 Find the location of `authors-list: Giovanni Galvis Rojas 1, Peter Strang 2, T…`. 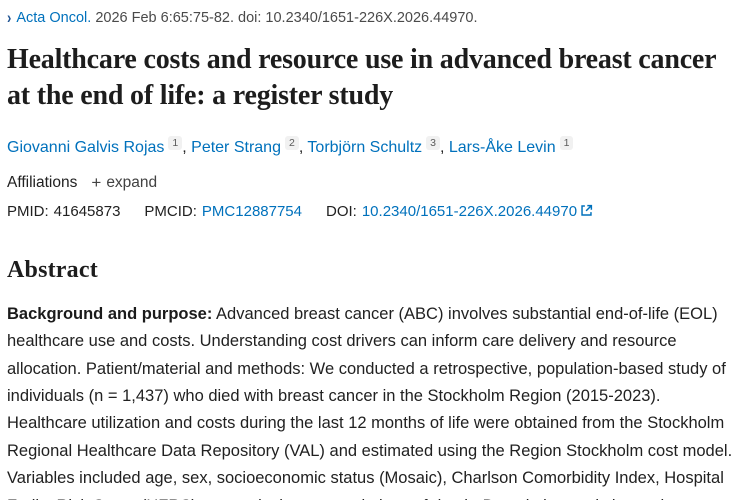

authors-list: Giovanni Galvis Rojas 1, Peter Strang 2, T… is located at coordinates (375, 146).